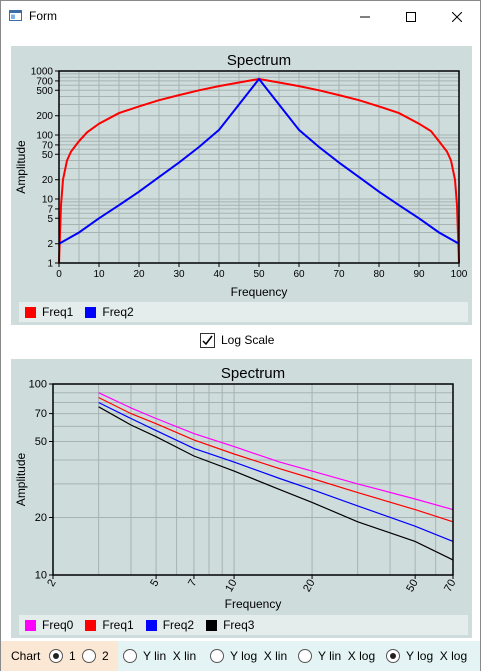 This screenshot has width=481, height=671. I want to click on app-icon, so click(15, 15).